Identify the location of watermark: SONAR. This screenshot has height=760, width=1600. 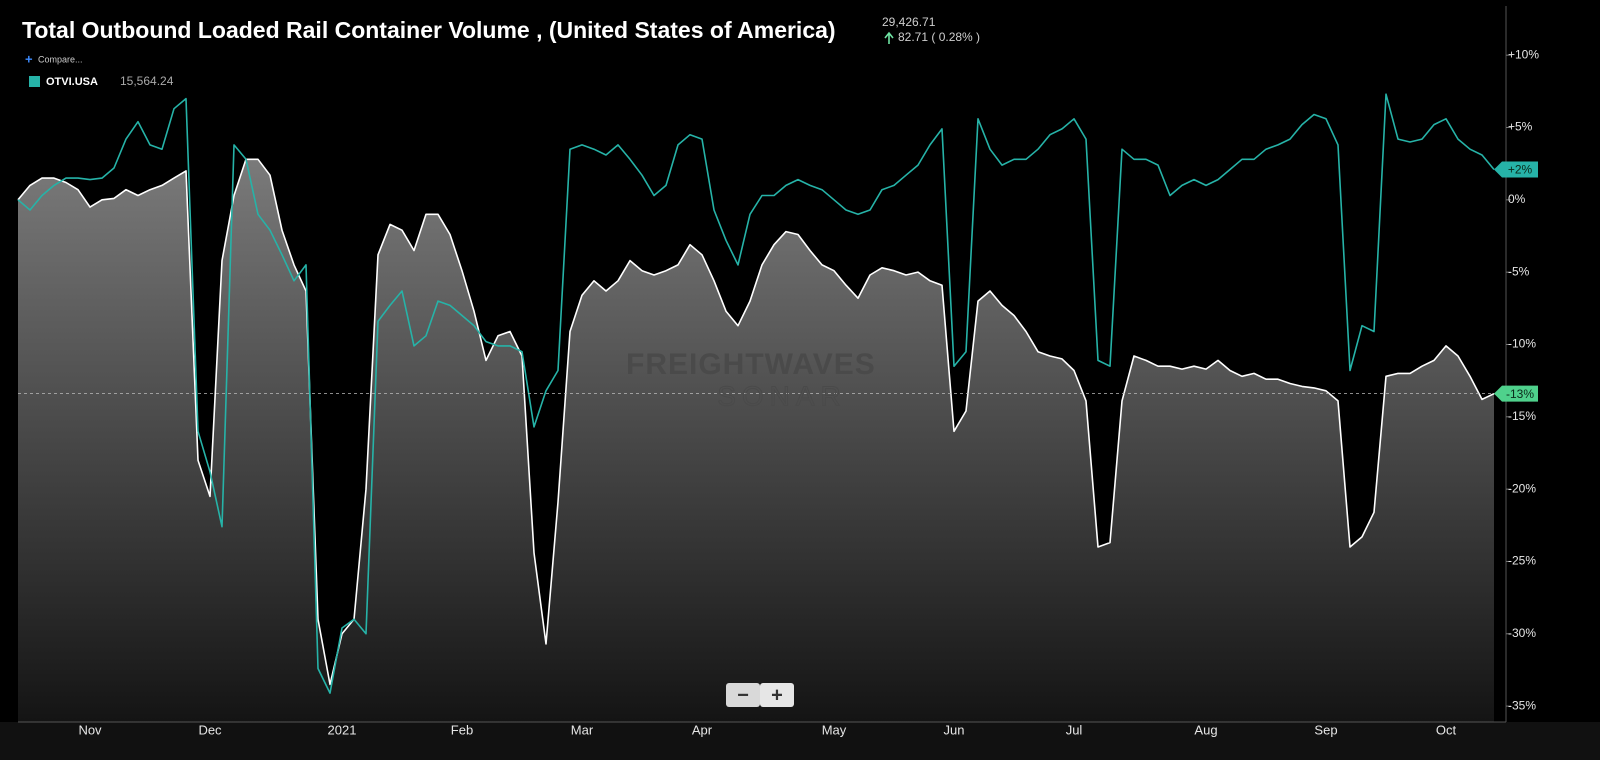
(782, 395).